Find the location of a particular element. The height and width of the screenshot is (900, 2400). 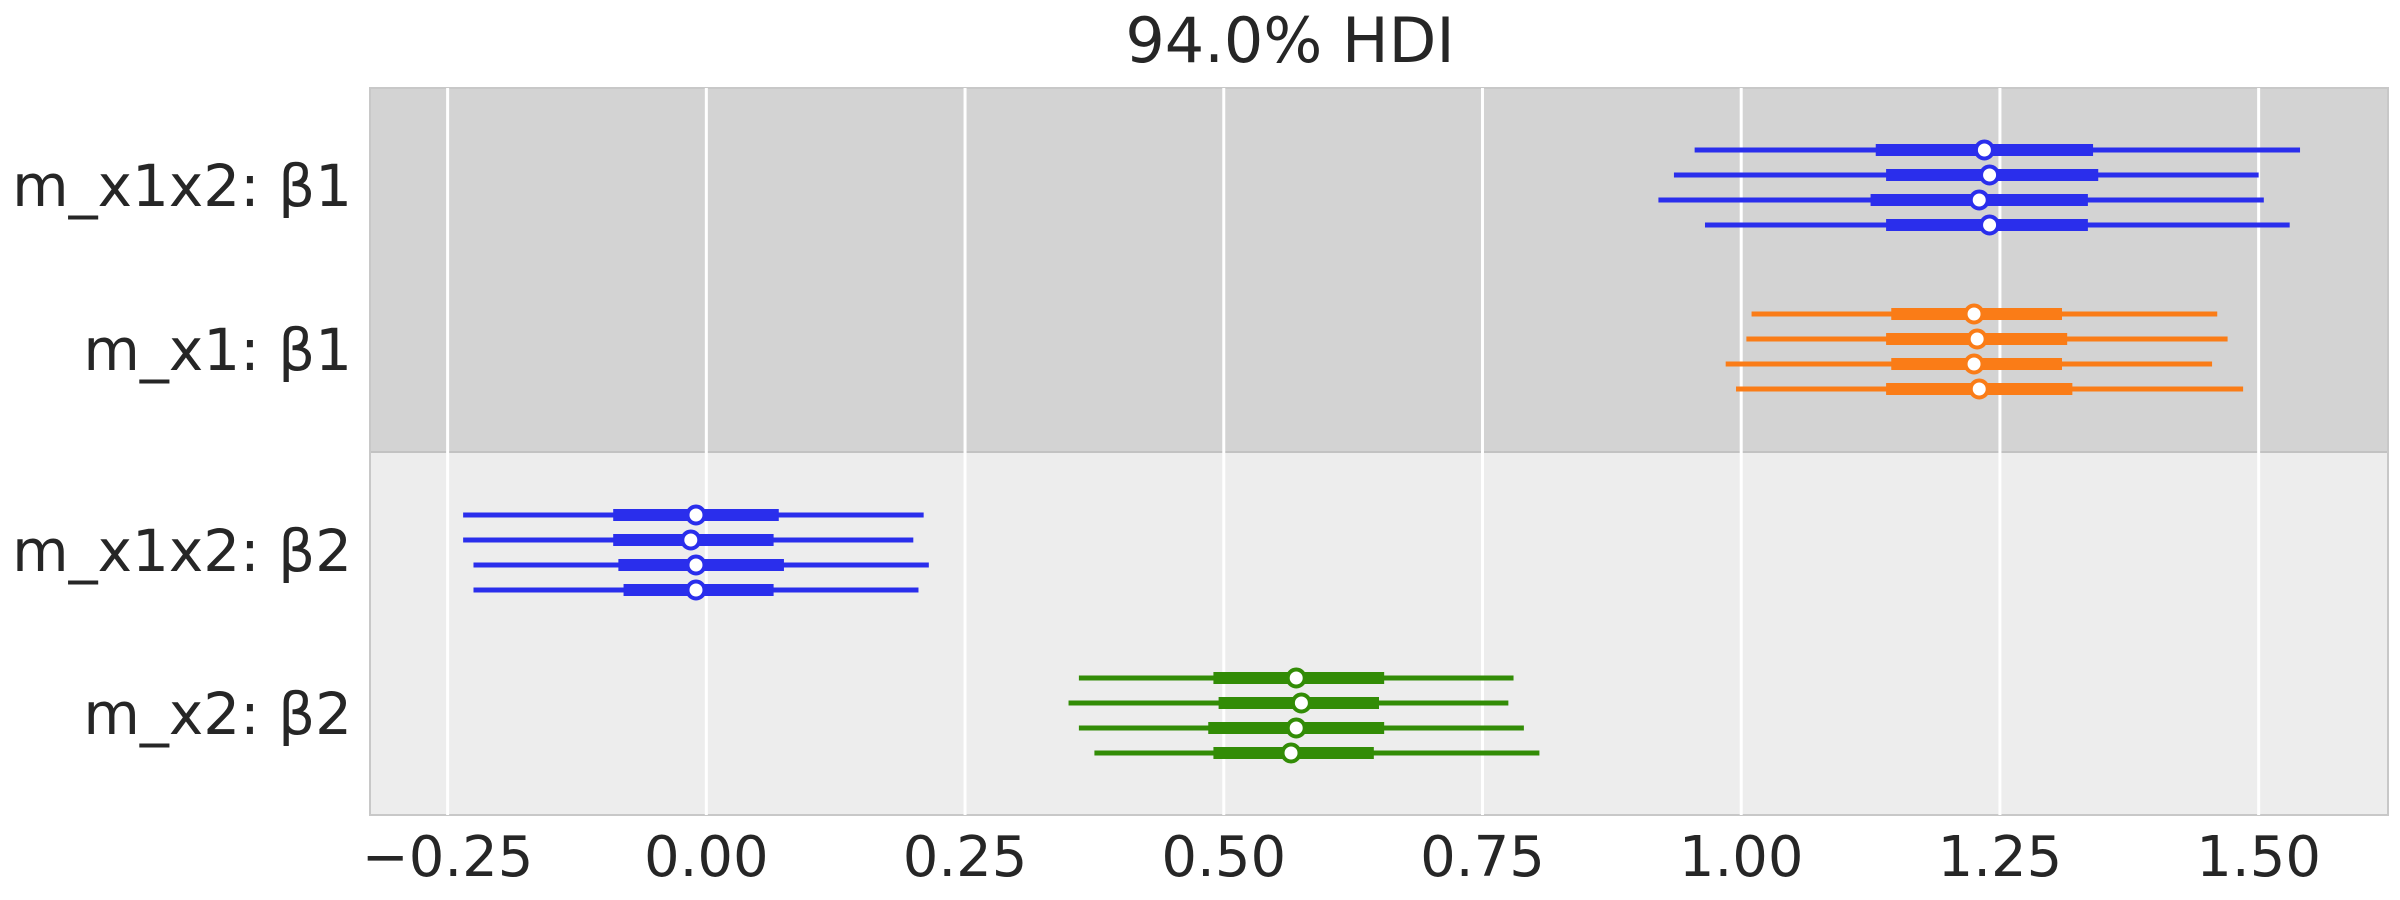

x-tick-labels: −0.25 0.00 0.25 0.50 0.75 1.00 1.25 1.50 is located at coordinates (1341, 857).